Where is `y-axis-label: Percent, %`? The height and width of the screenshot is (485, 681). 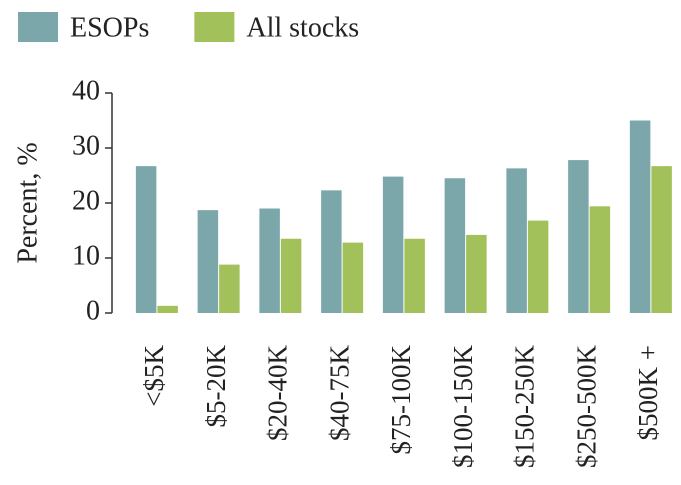
y-axis-label: Percent, % is located at coordinates (27, 202).